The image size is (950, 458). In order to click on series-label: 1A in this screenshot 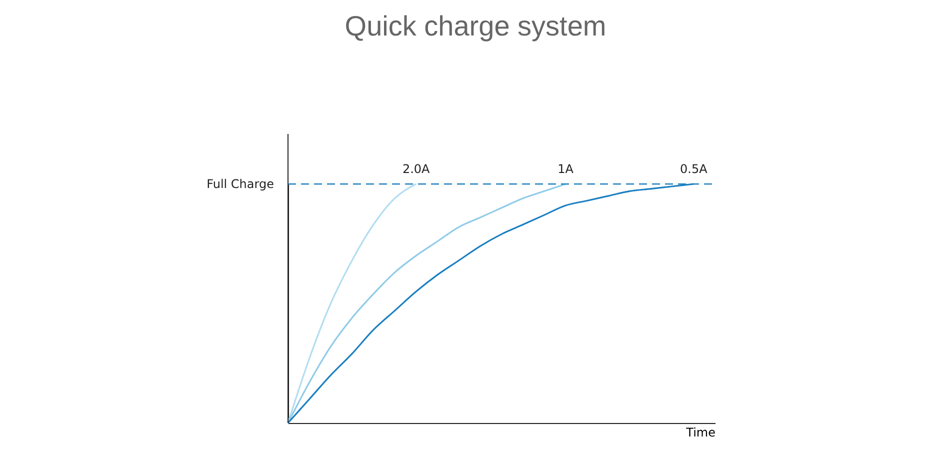, I will do `click(566, 169)`.